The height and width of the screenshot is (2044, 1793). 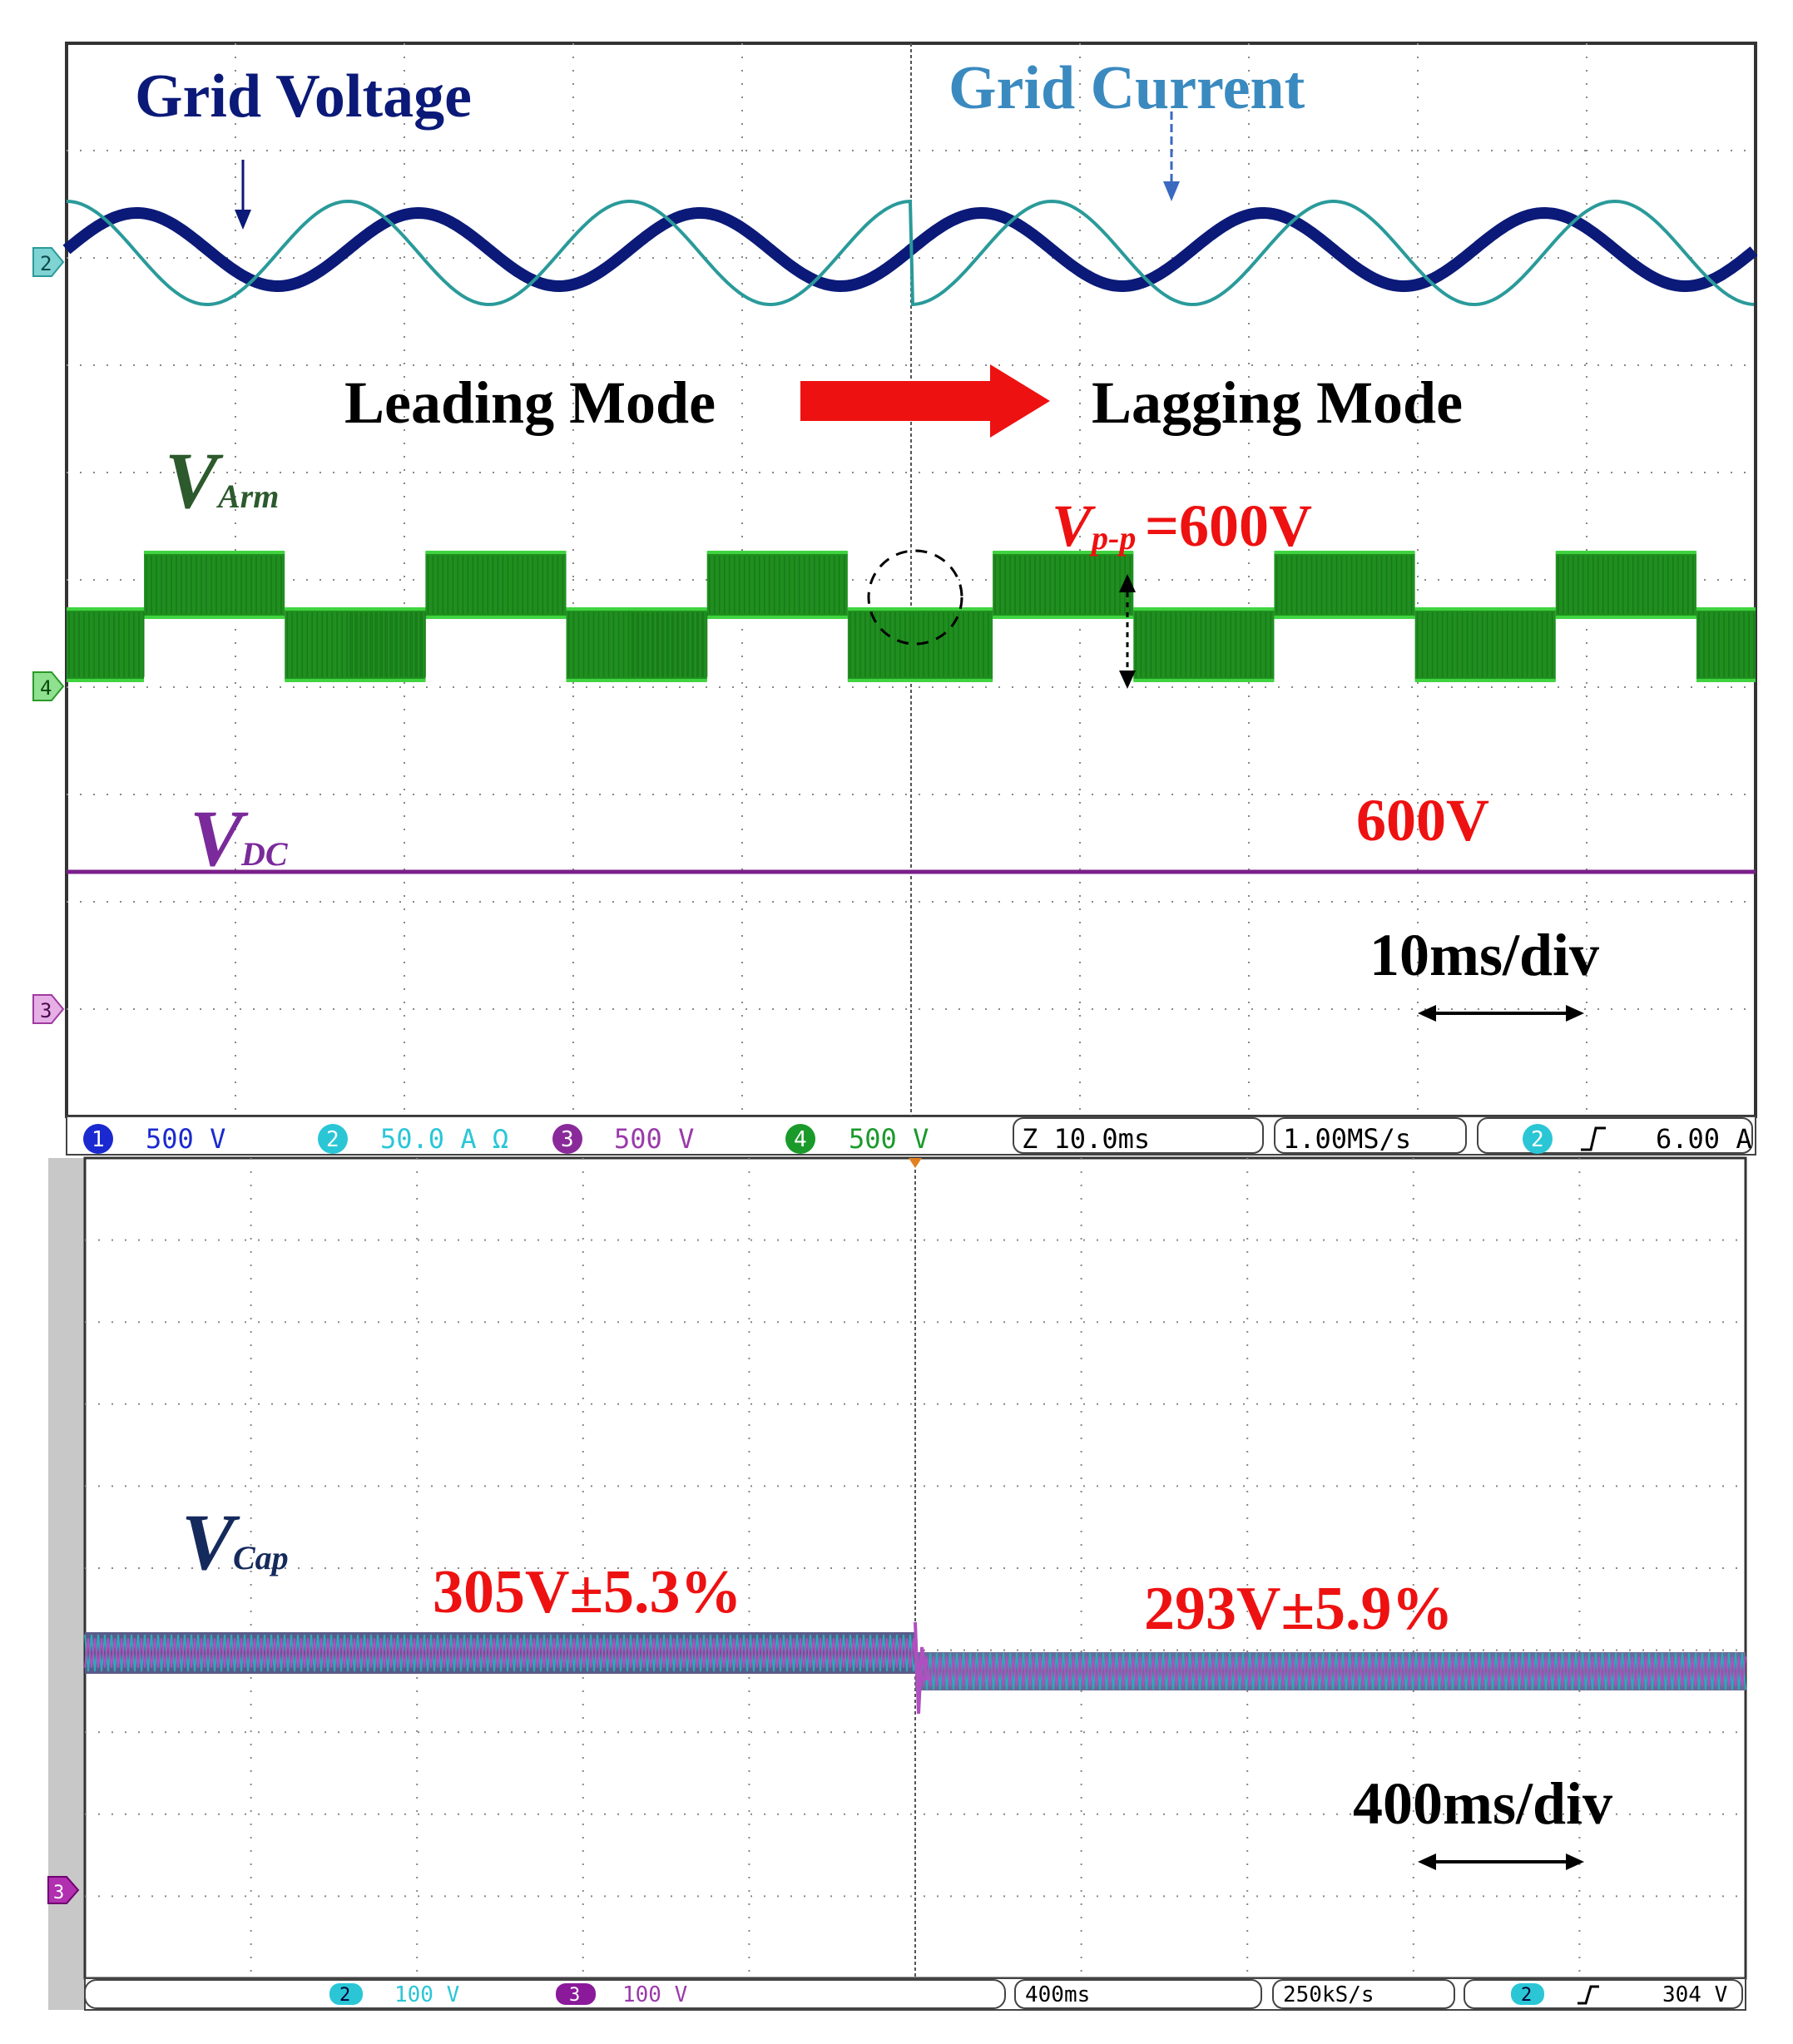 What do you see at coordinates (1127, 88) in the screenshot?
I see `grid-current-label: Grid Current` at bounding box center [1127, 88].